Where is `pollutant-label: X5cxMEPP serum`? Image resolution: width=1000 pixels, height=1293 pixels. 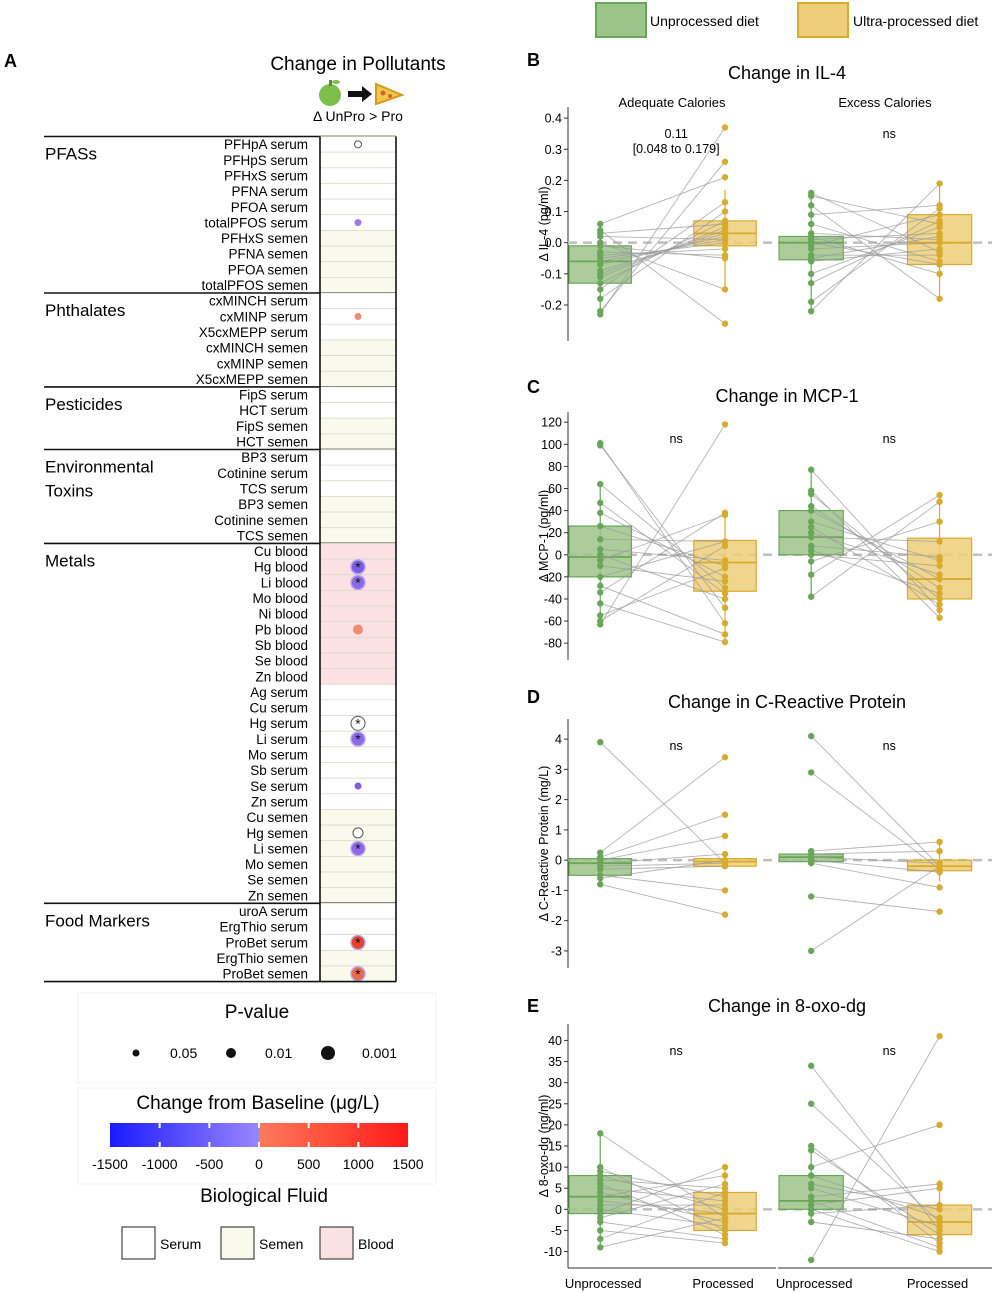 pollutant-label: X5cxMEPP serum is located at coordinates (253, 332).